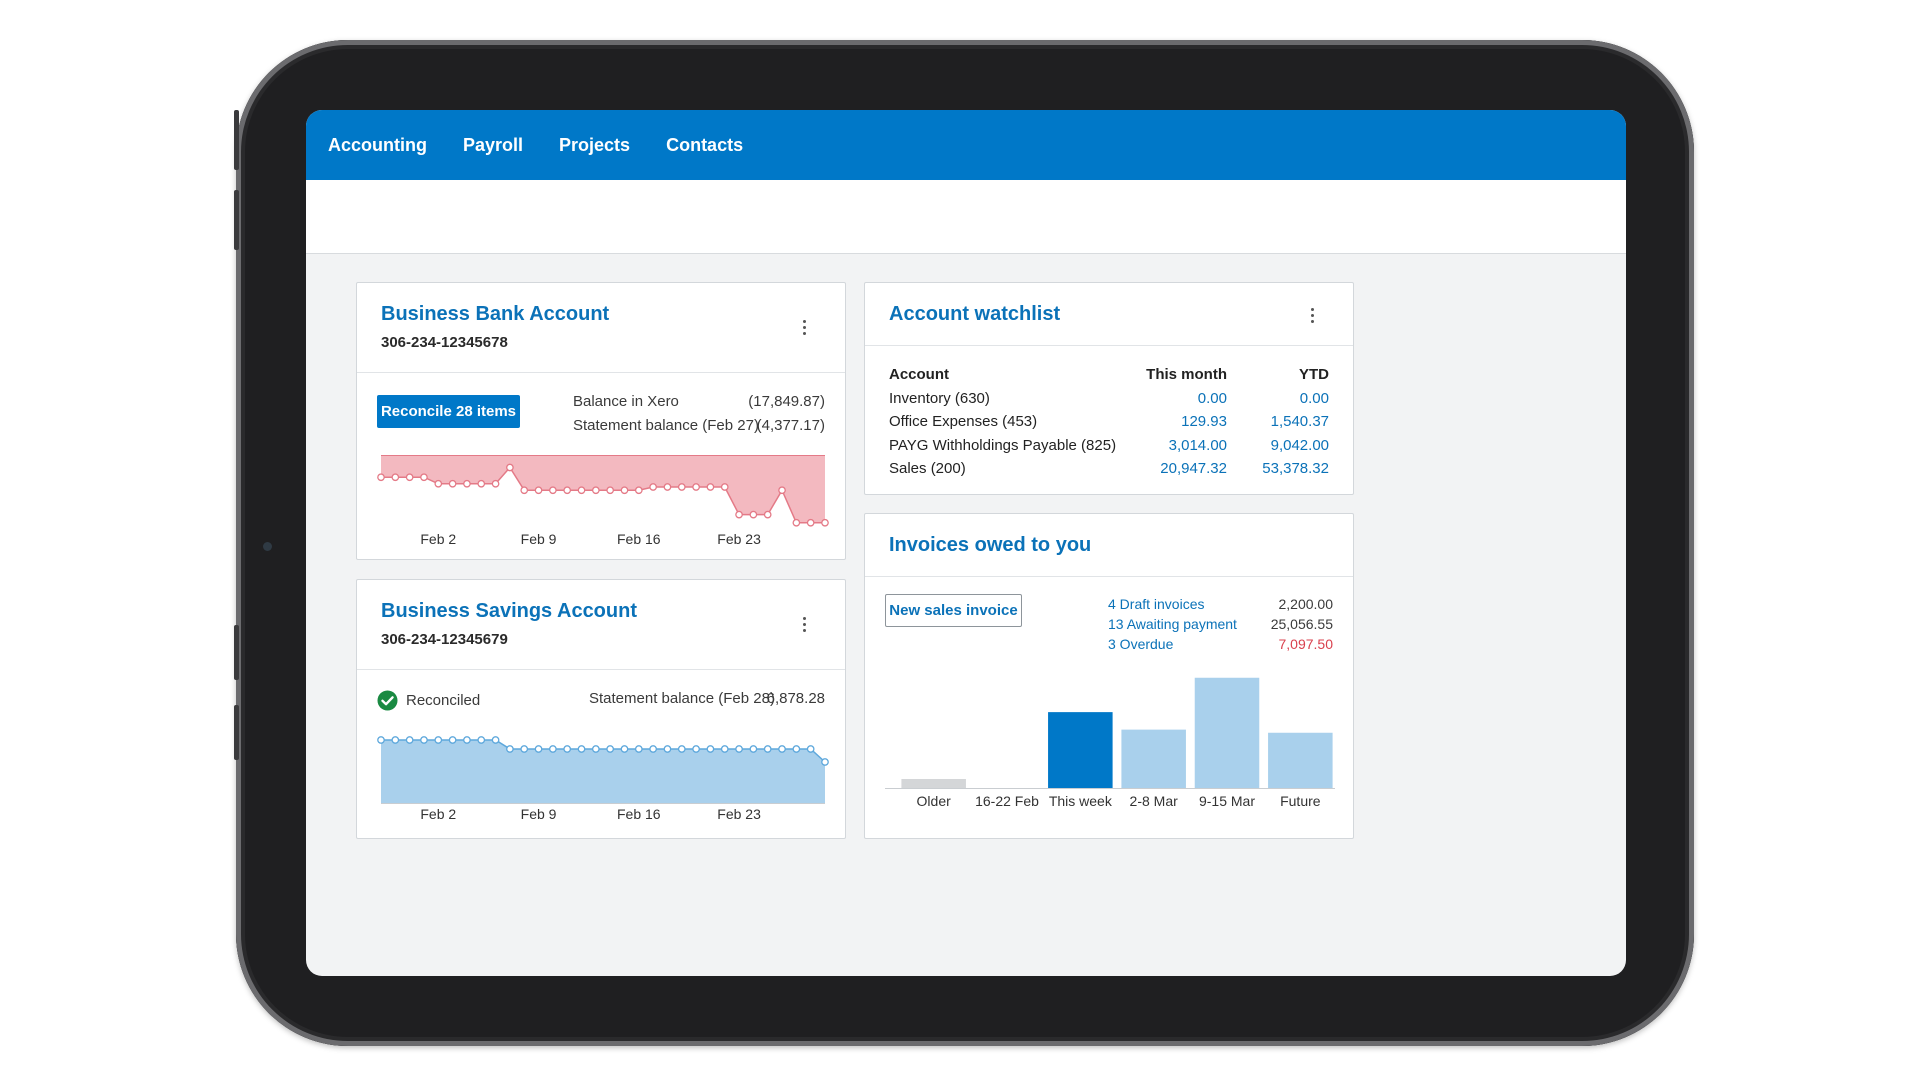 Image resolution: width=1920 pixels, height=1080 pixels. Describe the element at coordinates (495, 314) in the screenshot. I see `bank-account-title: Business Bank Account` at that location.